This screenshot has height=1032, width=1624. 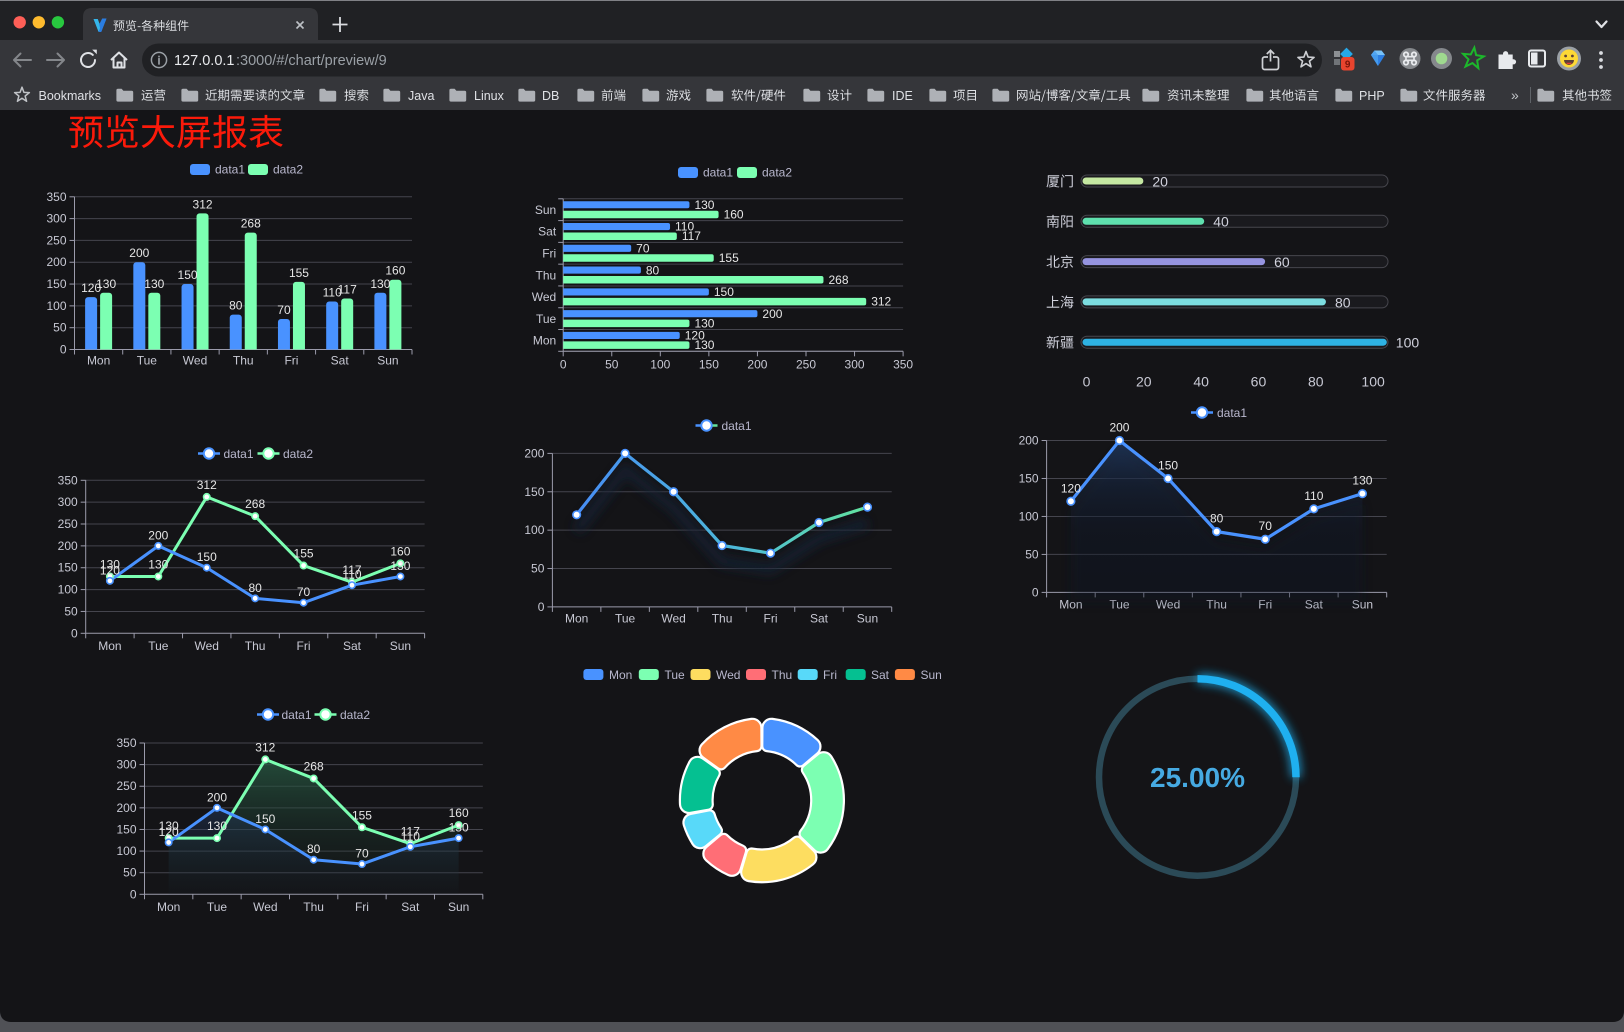 What do you see at coordinates (1348, 65) in the screenshot?
I see `svg-text: 9` at bounding box center [1348, 65].